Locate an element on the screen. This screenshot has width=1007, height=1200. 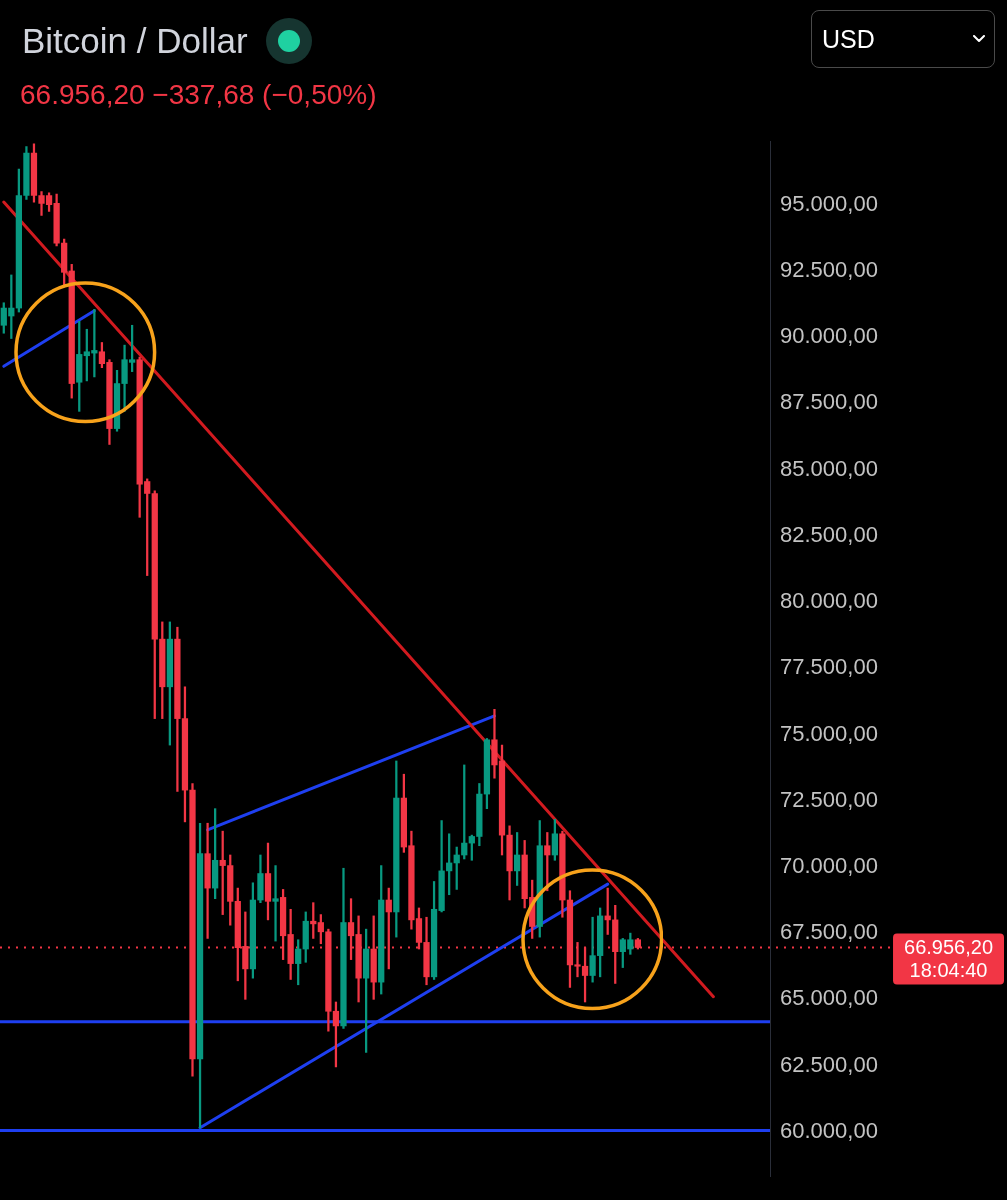
y-tick-label: 92.500,00 is located at coordinates (829, 270).